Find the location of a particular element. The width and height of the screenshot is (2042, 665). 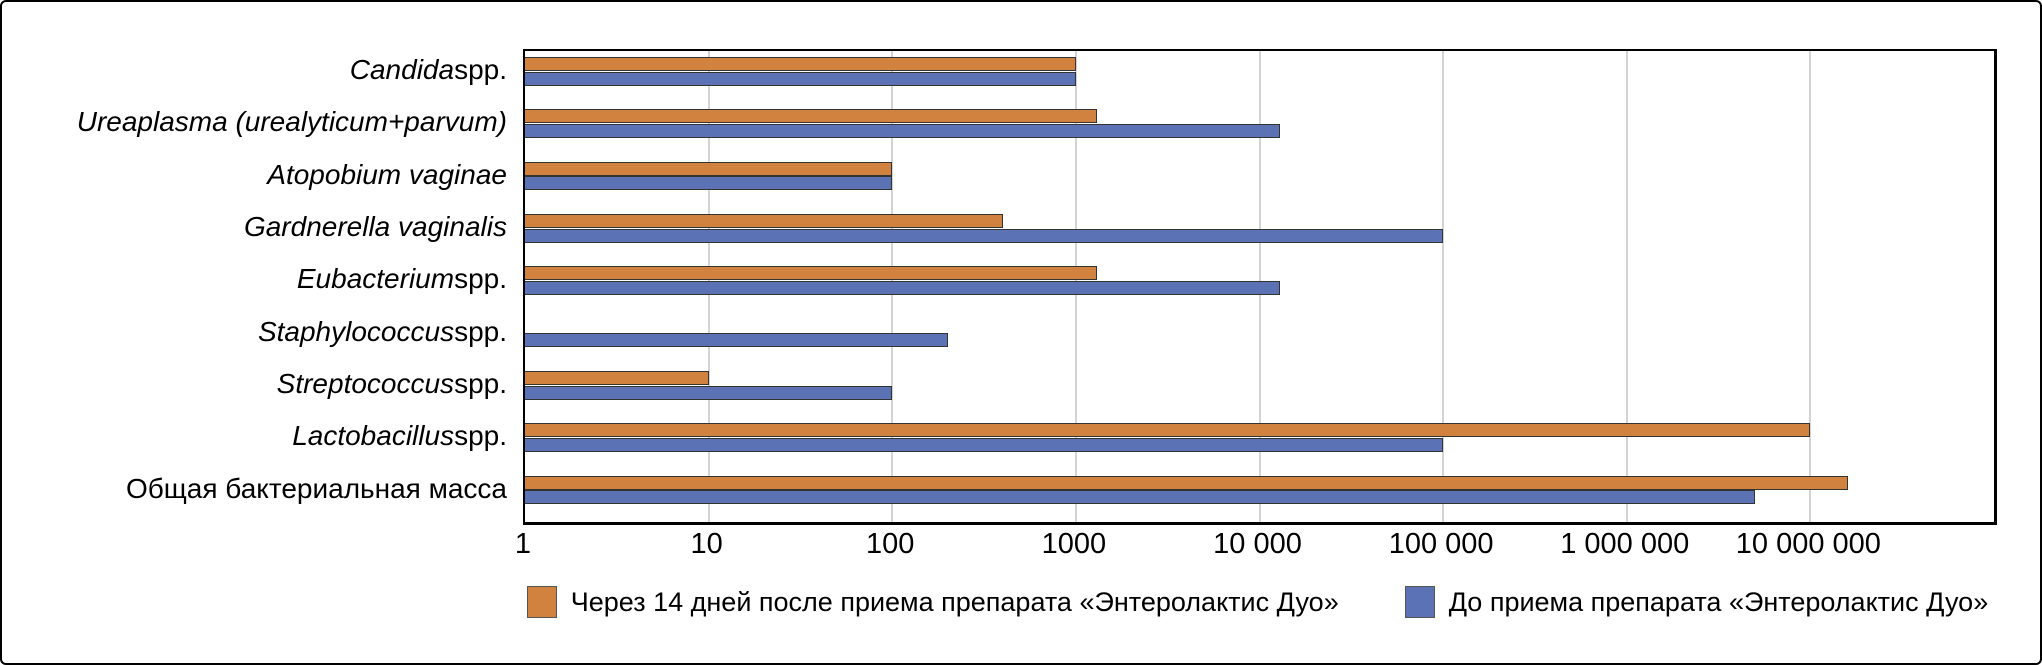

category-label: Atopobium vaginae is located at coordinates (387, 174).